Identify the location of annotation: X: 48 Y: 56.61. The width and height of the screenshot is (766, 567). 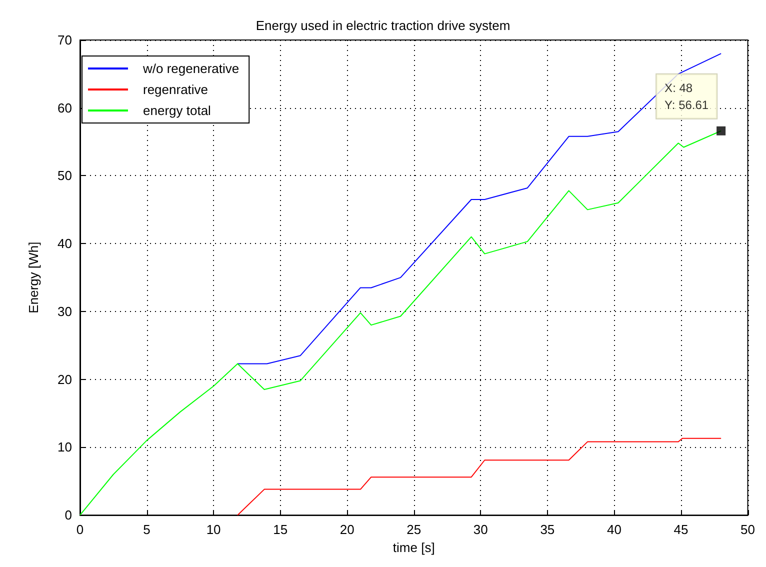
(686, 96).